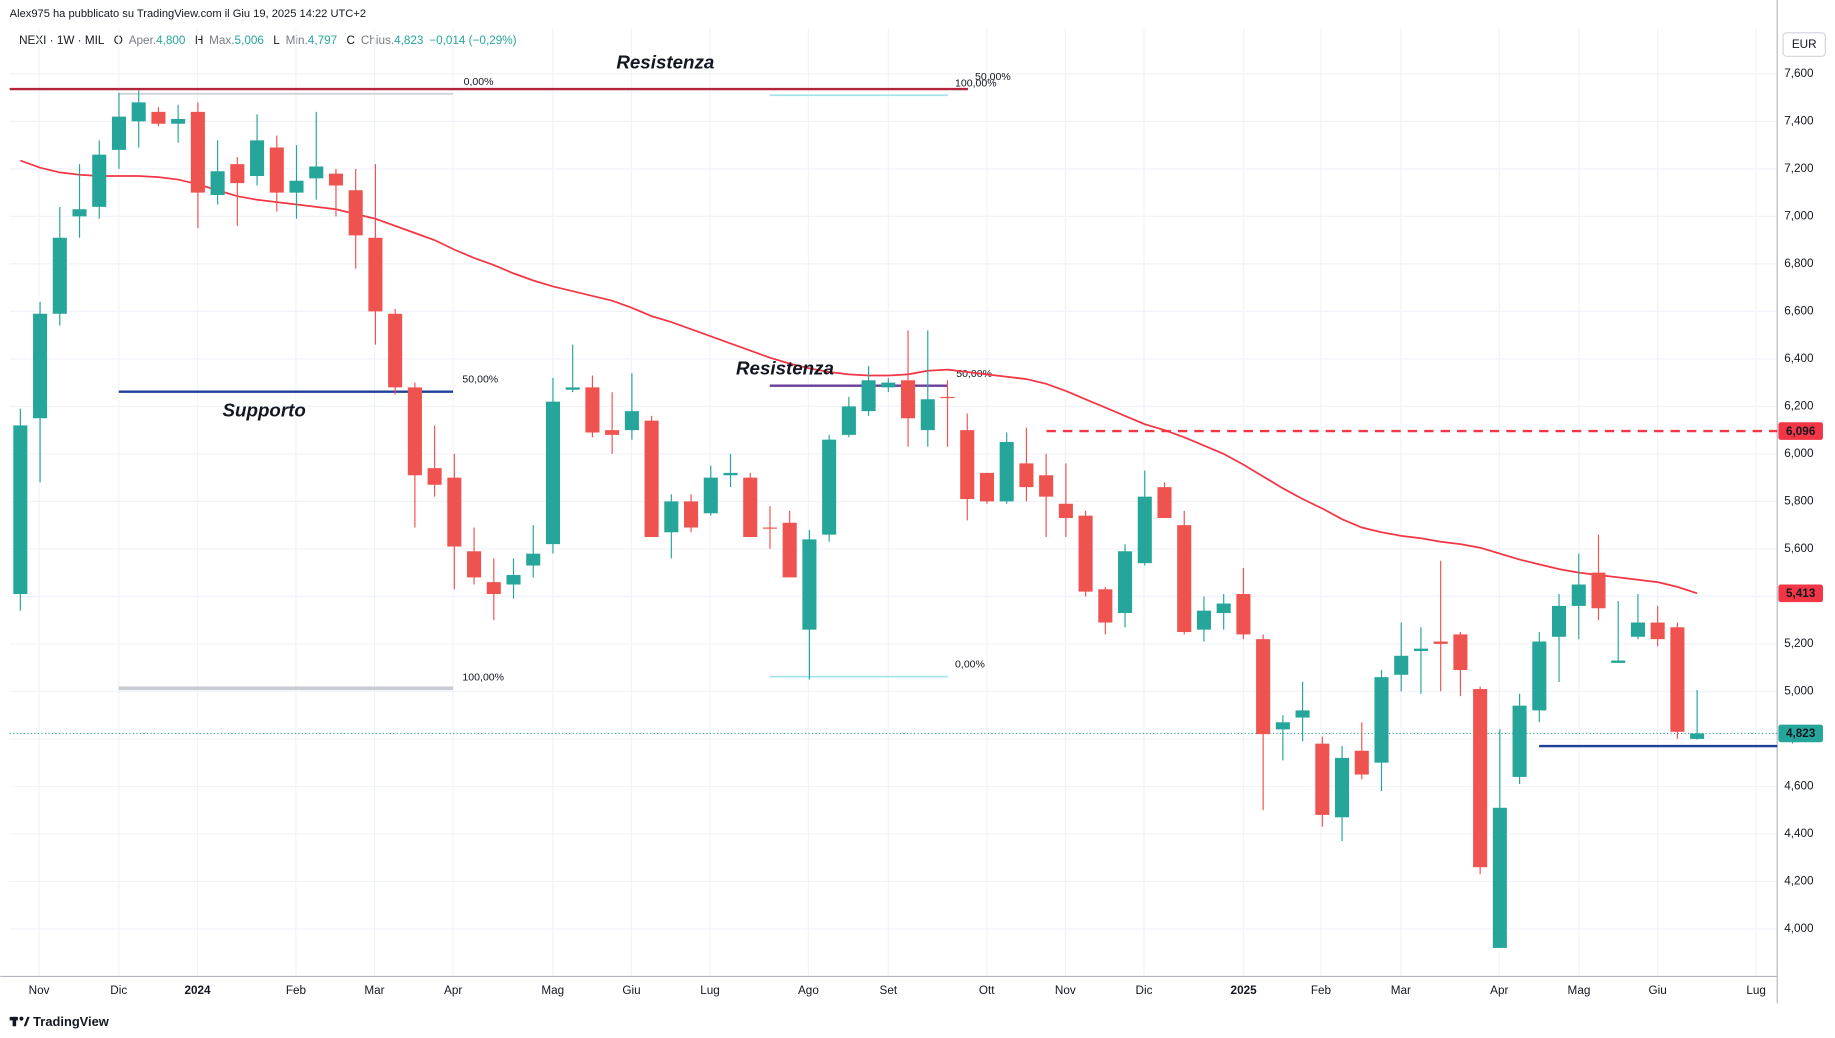 This screenshot has height=1038, width=1835. I want to click on y-tick-label: 5,800, so click(1799, 500).